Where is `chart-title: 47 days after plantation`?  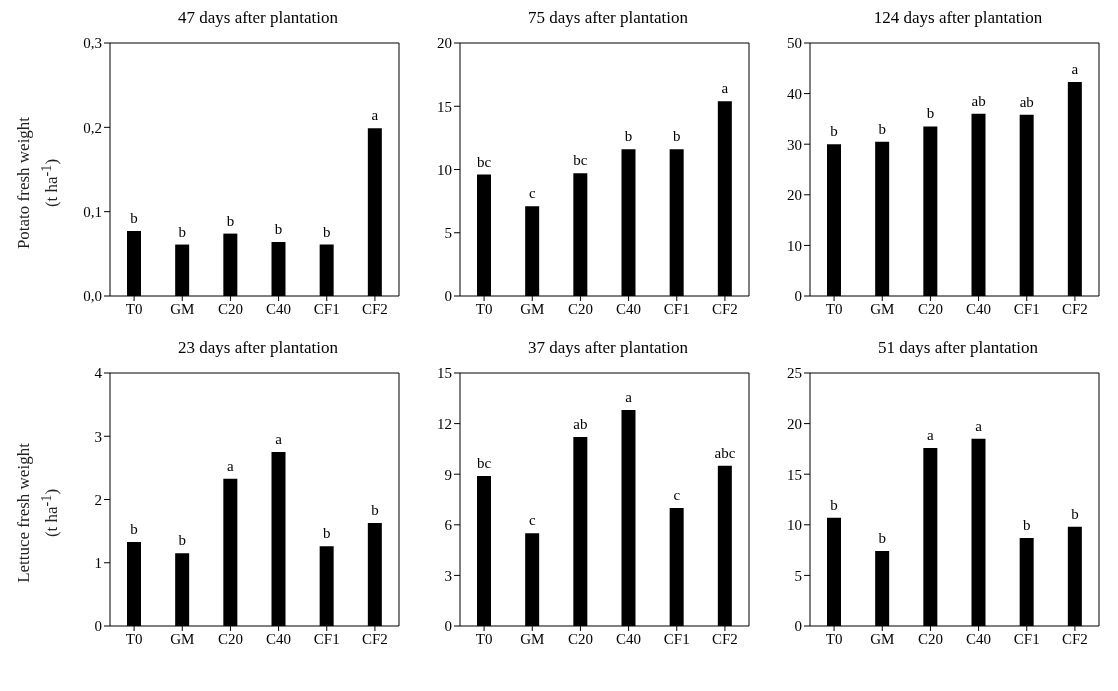 chart-title: 47 days after plantation is located at coordinates (258, 18).